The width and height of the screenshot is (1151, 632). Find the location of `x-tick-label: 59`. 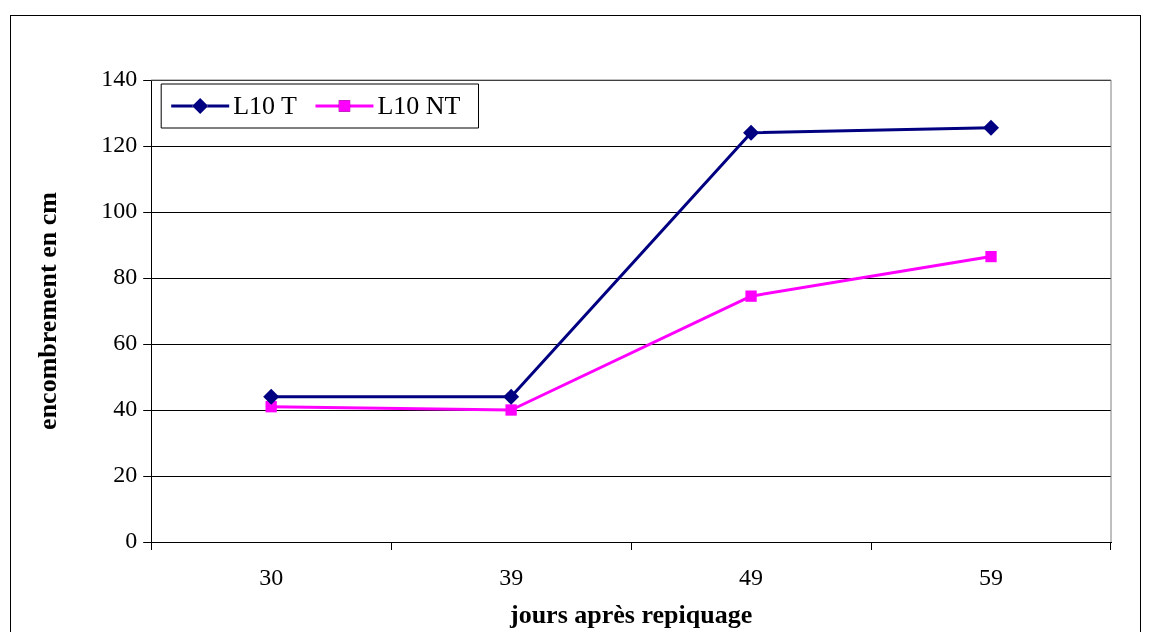

x-tick-label: 59 is located at coordinates (991, 576).